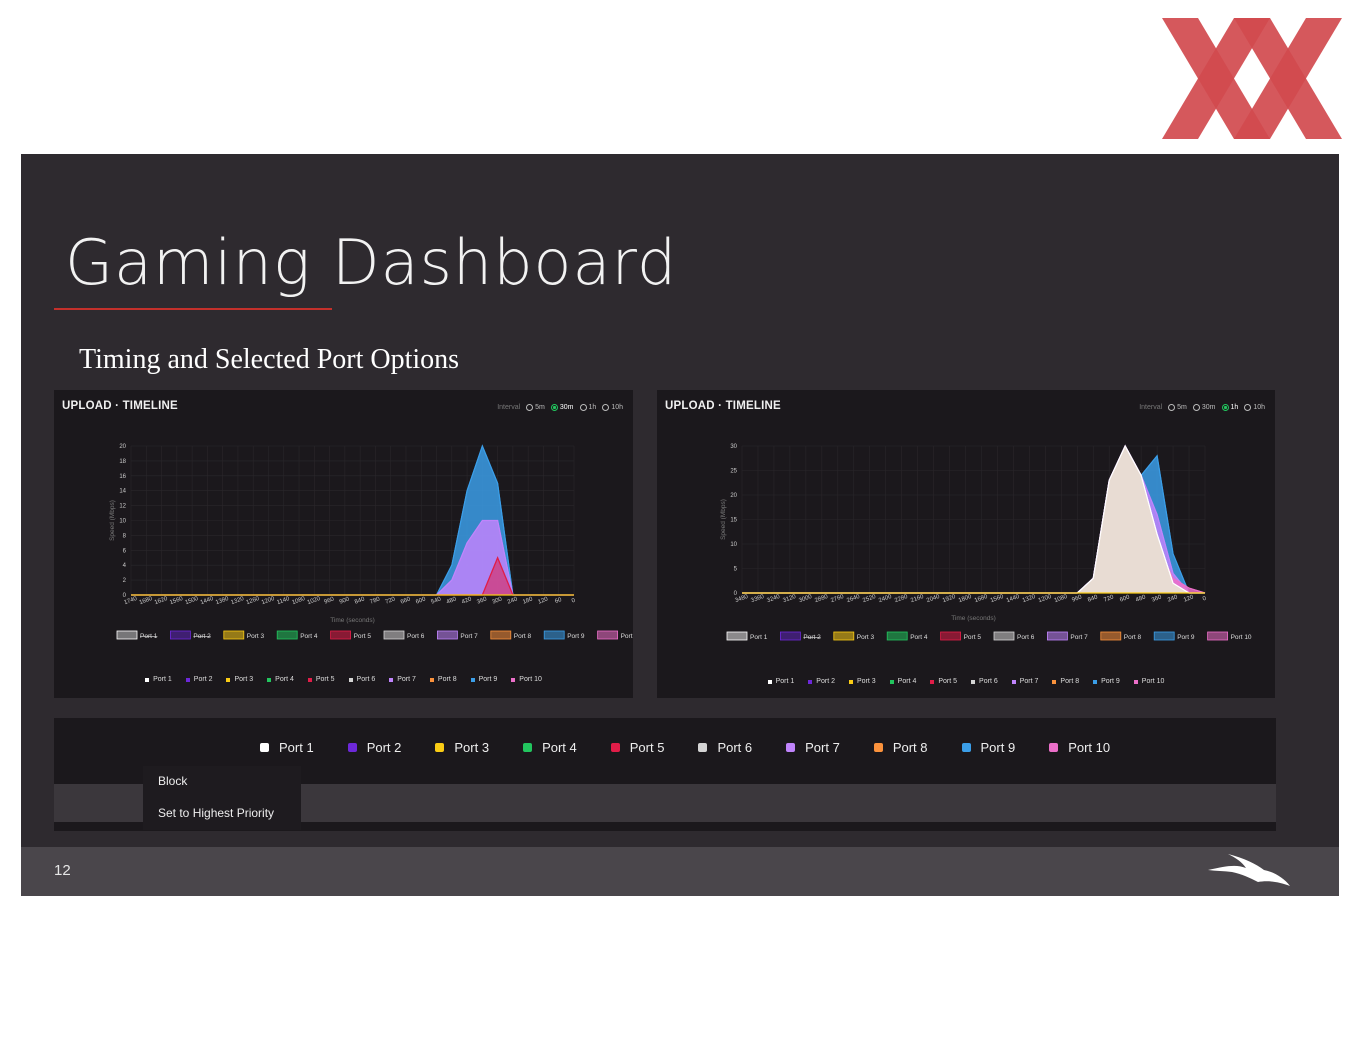 The height and width of the screenshot is (1051, 1360). What do you see at coordinates (1061, 599) in the screenshot?
I see `x-tick-label: 1080` at bounding box center [1061, 599].